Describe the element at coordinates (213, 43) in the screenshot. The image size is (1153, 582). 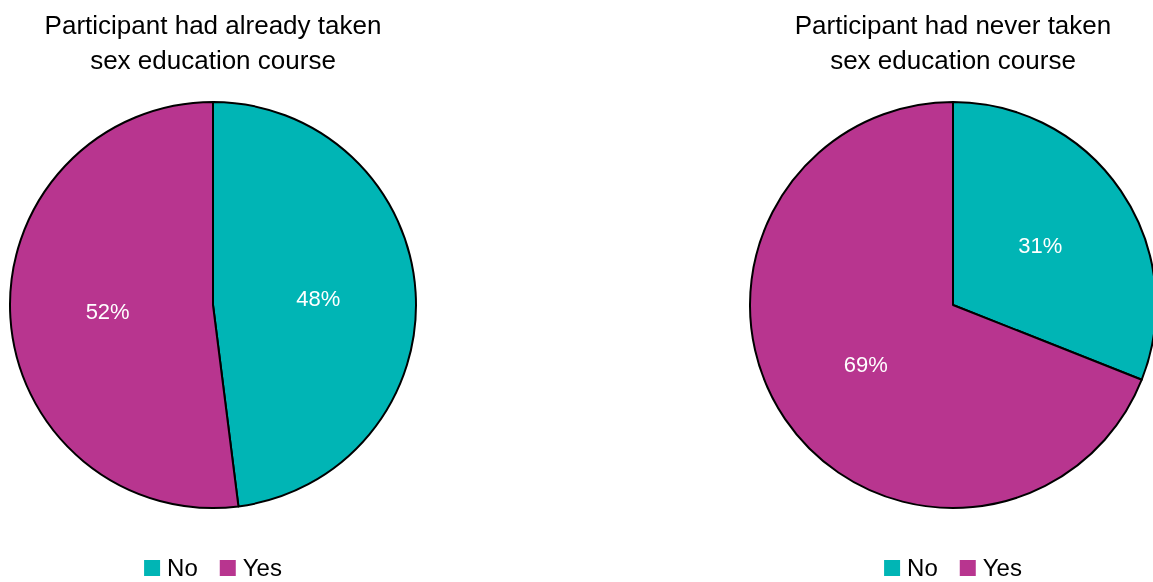
I see `chart-title: Participant had already taken sex education course` at that location.